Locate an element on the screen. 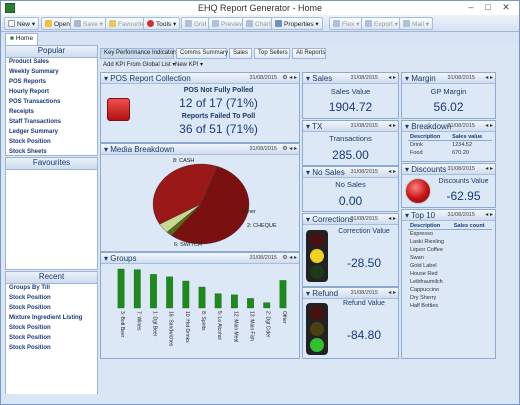 The width and height of the screenshot is (520, 405). chart-button: Chart is located at coordinates (258, 23).